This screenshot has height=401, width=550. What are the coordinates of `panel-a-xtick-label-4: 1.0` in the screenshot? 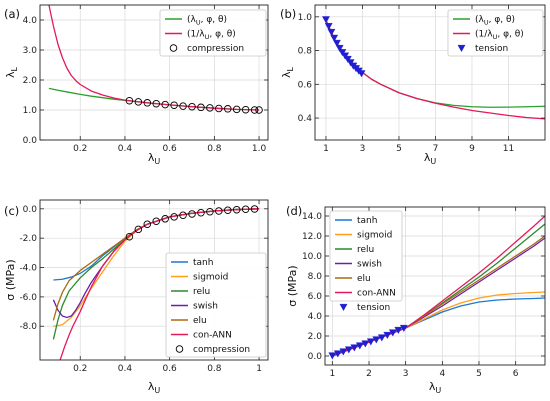 It's located at (259, 149).